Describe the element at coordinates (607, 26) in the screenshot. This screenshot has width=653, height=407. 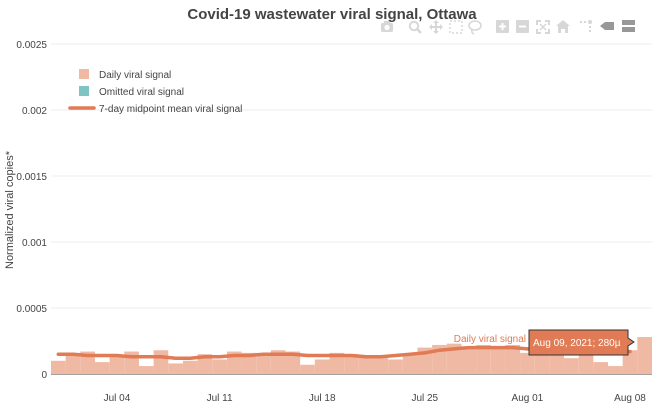
I see `hover-closest-icon` at that location.